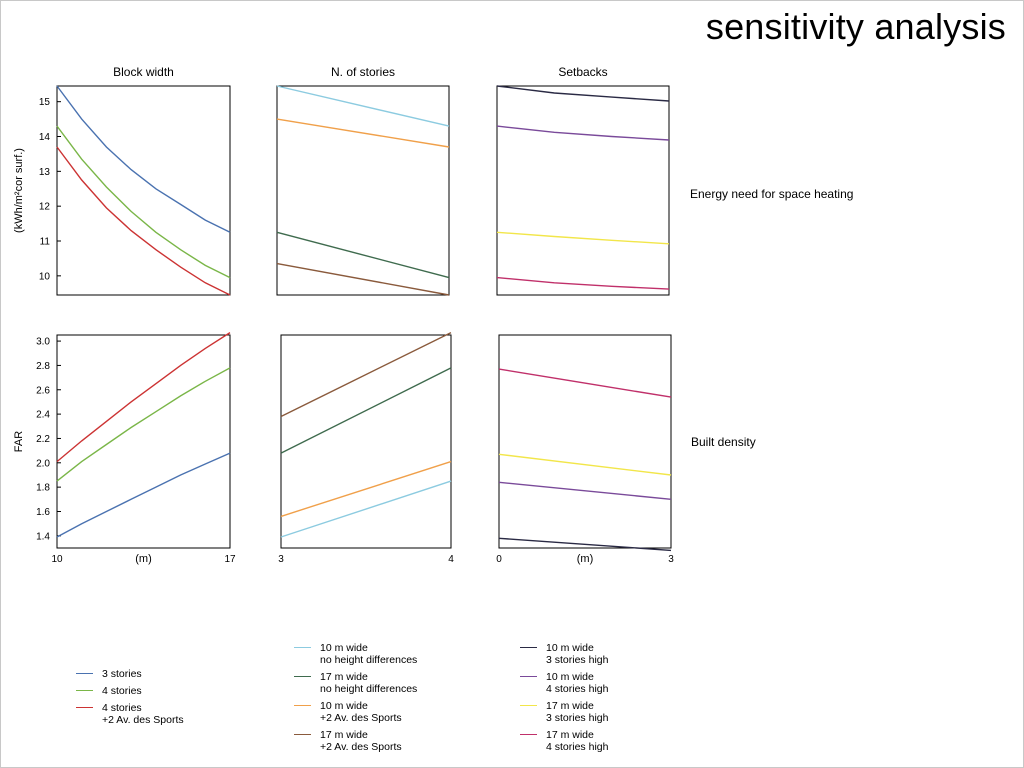 This screenshot has width=1024, height=768. Describe the element at coordinates (577, 654) in the screenshot. I see `legend-label: 10 m wide 3 stories high` at that location.